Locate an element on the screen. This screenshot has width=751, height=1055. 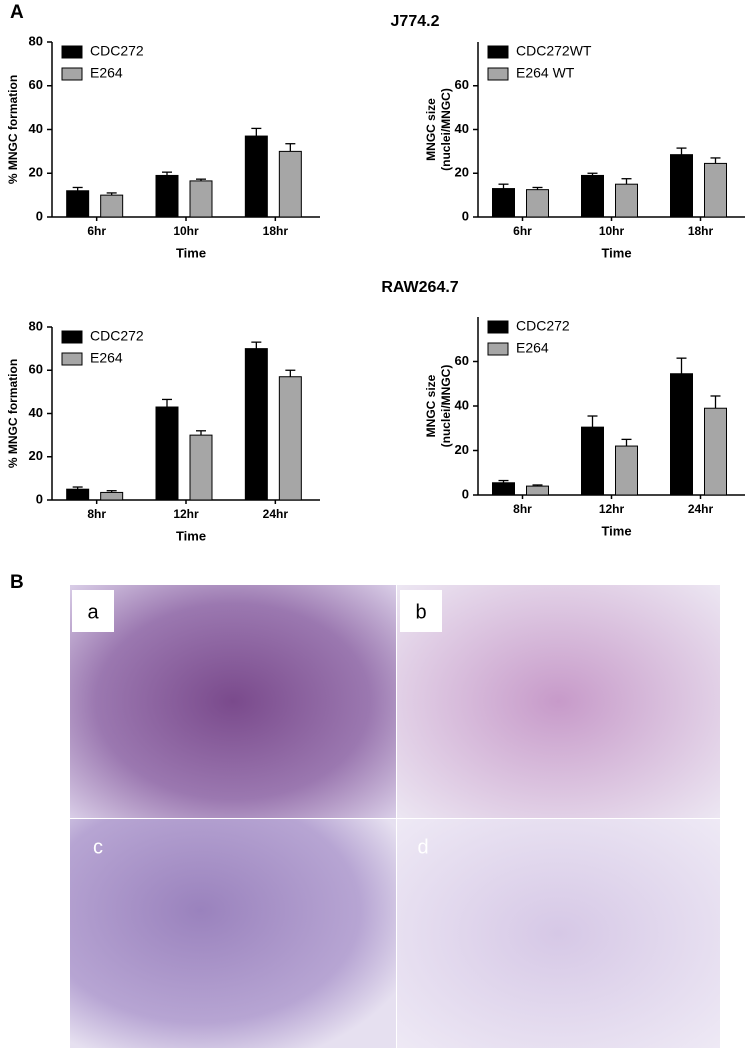
panel-label: A is located at coordinates (17, 12).